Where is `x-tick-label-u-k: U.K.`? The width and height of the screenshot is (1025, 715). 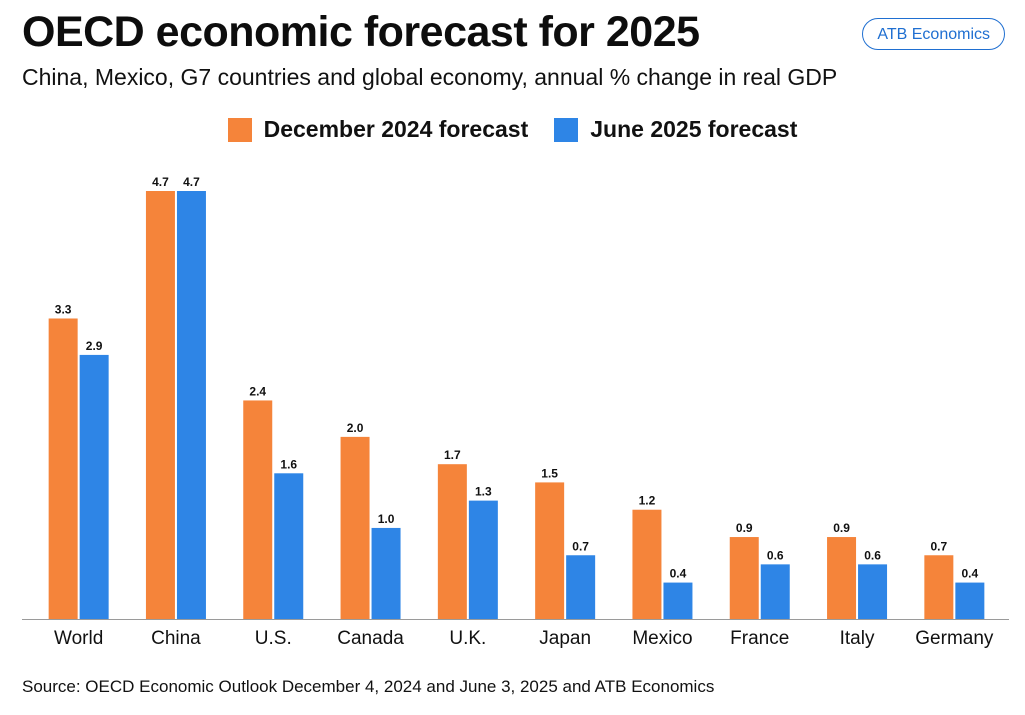
x-tick-label-u-k: U.K. is located at coordinates (467, 638).